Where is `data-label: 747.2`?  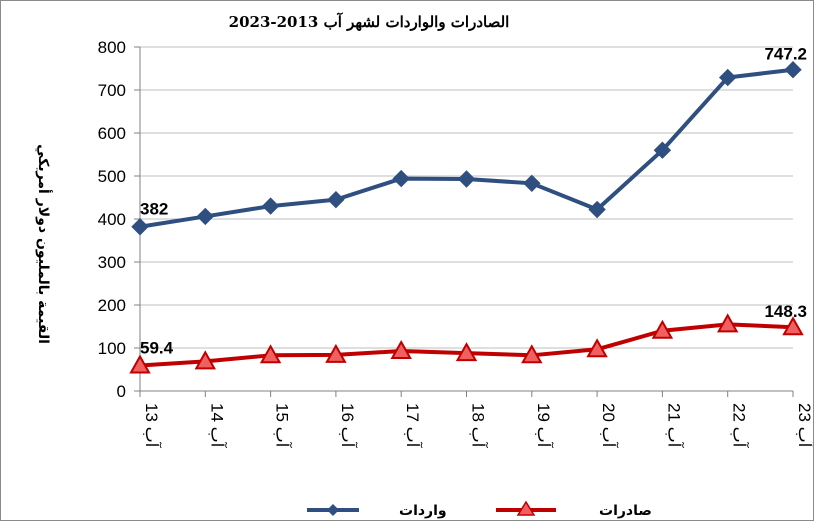
data-label: 747.2 is located at coordinates (785, 54).